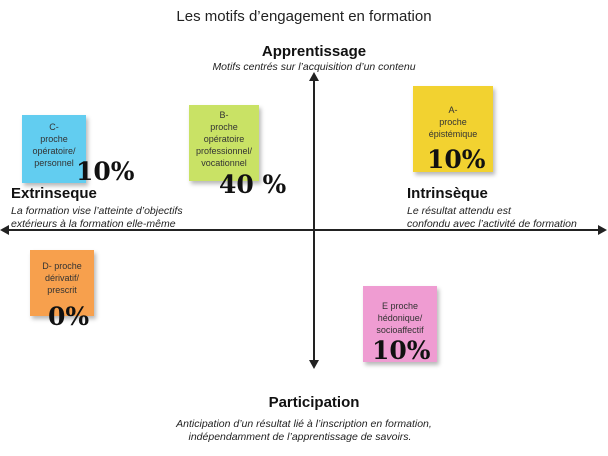 Image resolution: width=608 pixels, height=456 pixels. I want to click on sticky-note-a: A- proche épistémique, so click(453, 129).